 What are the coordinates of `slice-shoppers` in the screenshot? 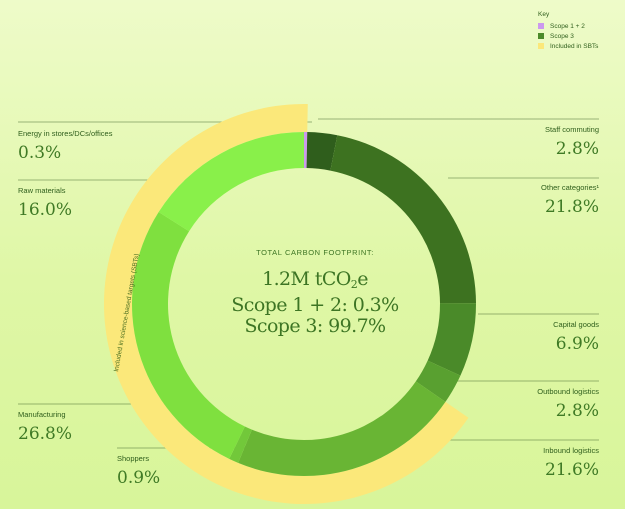 It's located at (240, 444).